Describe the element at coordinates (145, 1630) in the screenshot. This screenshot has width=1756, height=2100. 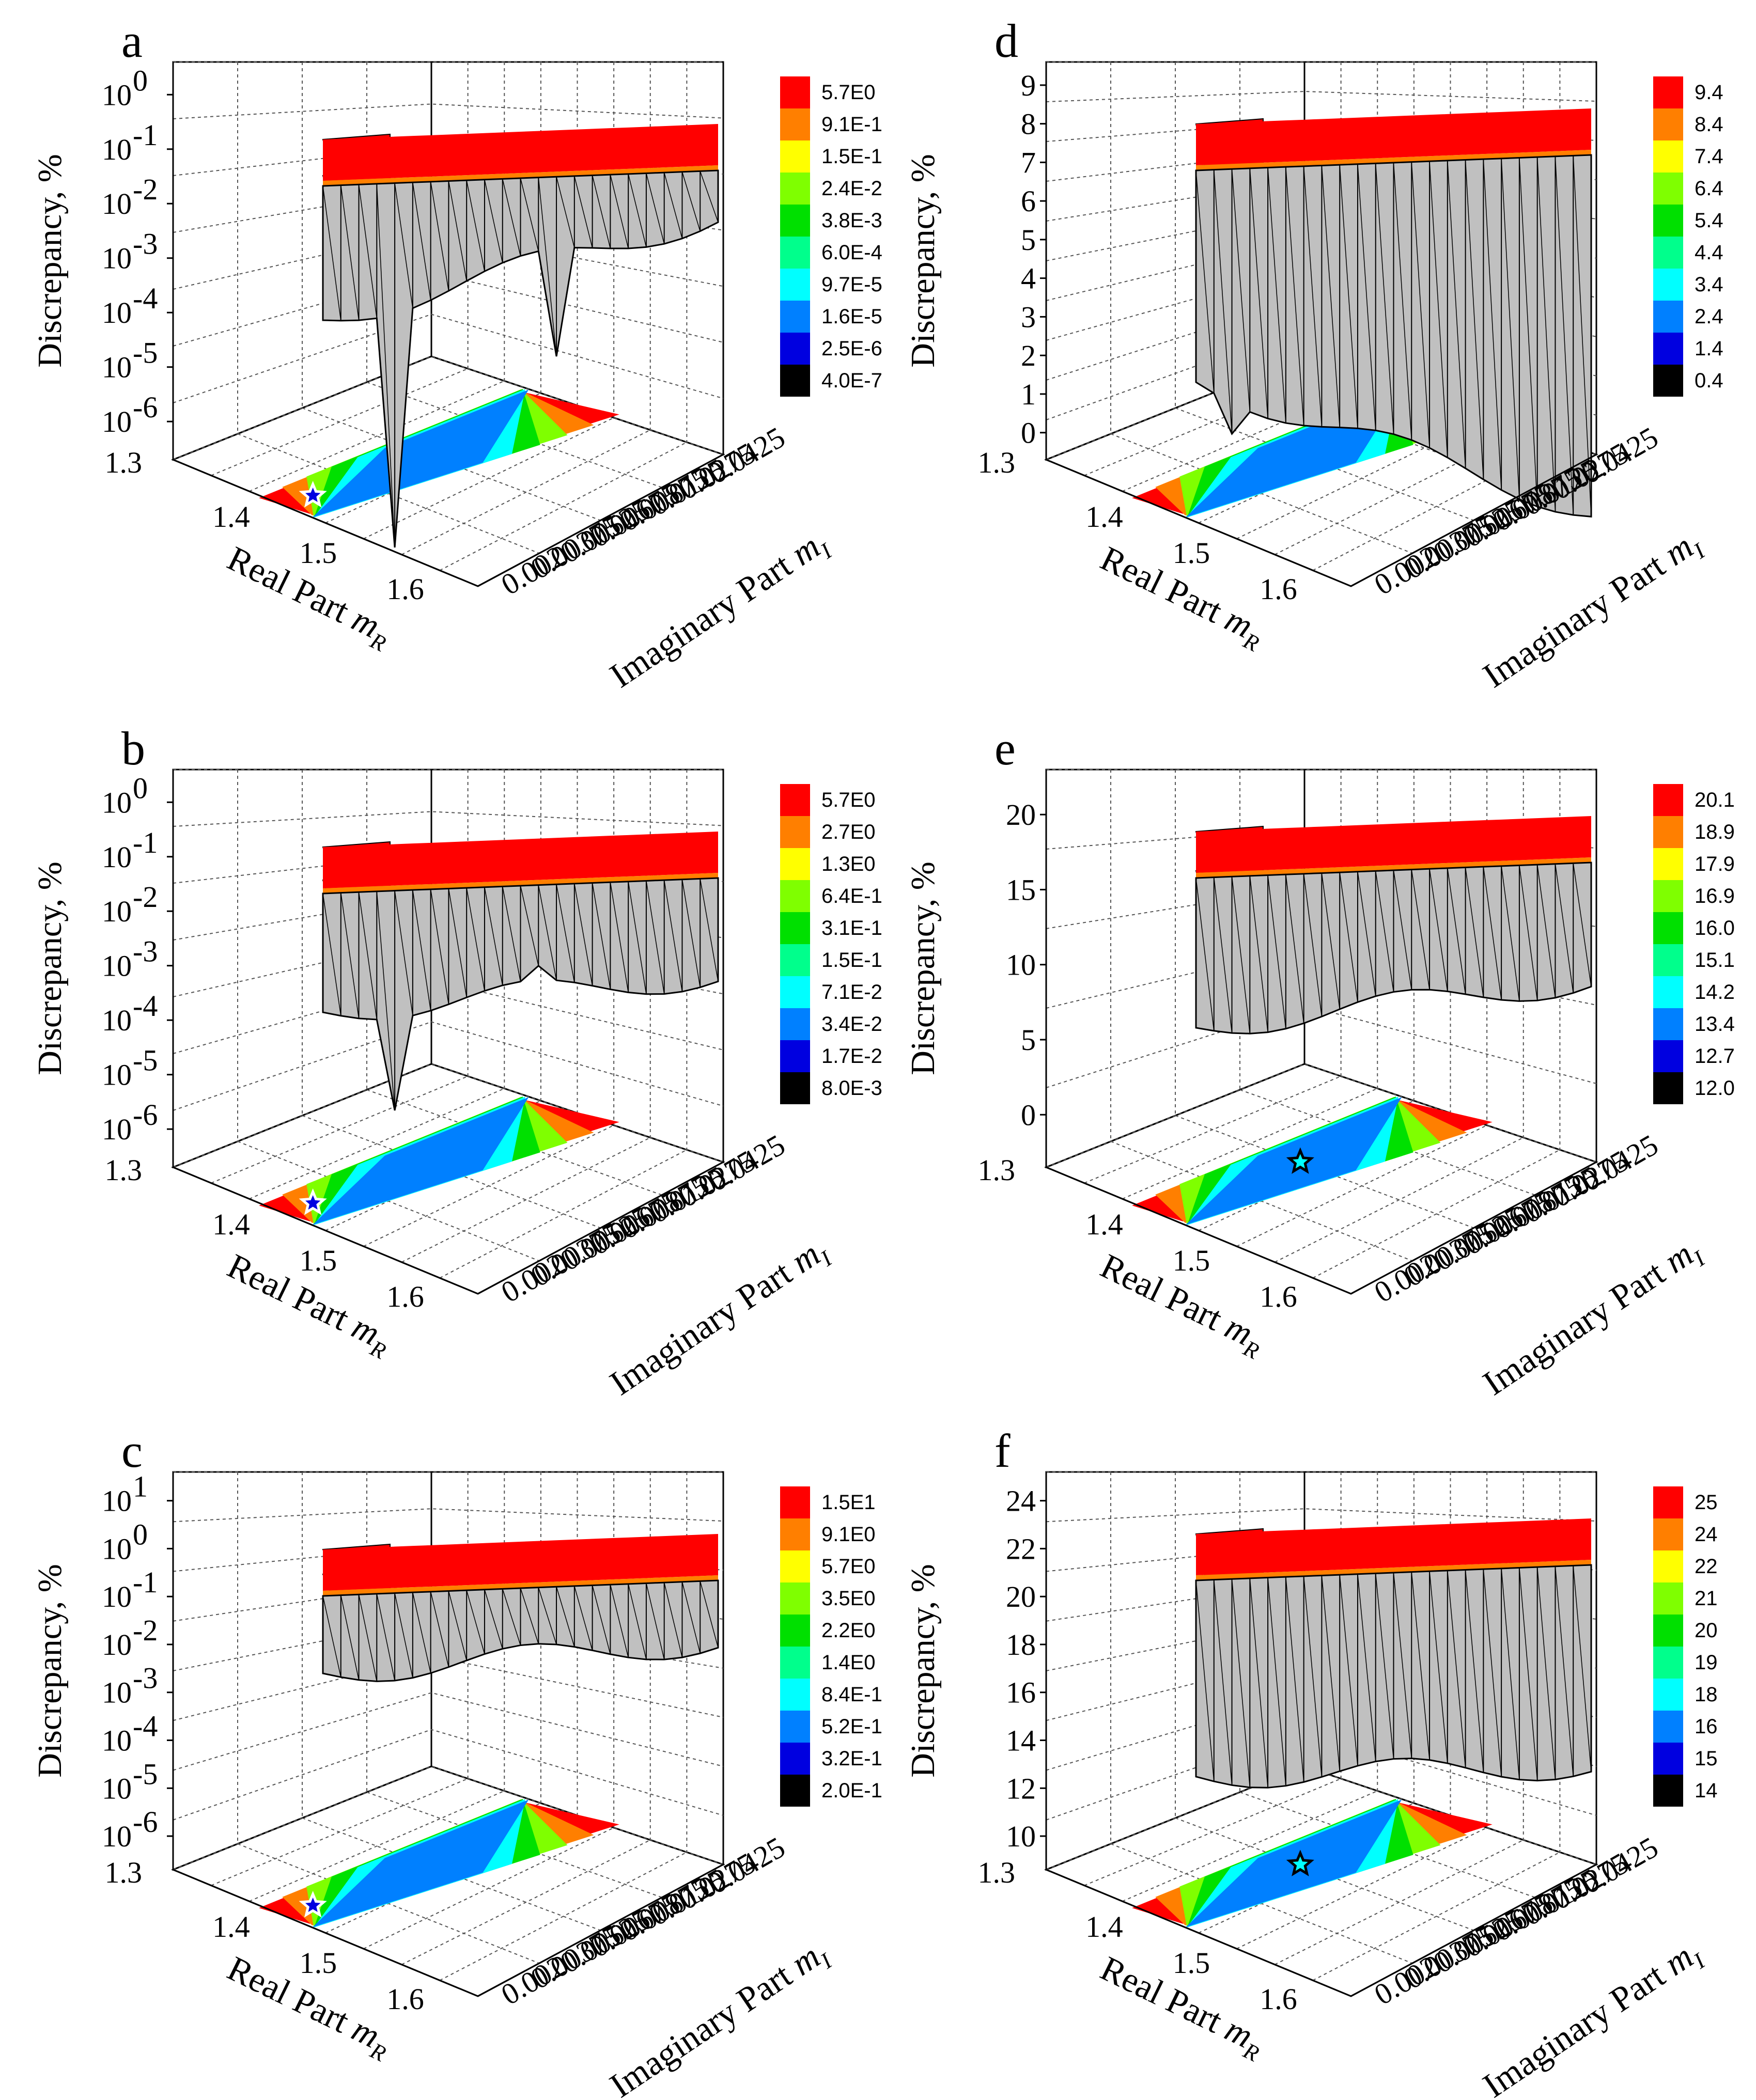
I see `y-tick-exponent: -2` at that location.